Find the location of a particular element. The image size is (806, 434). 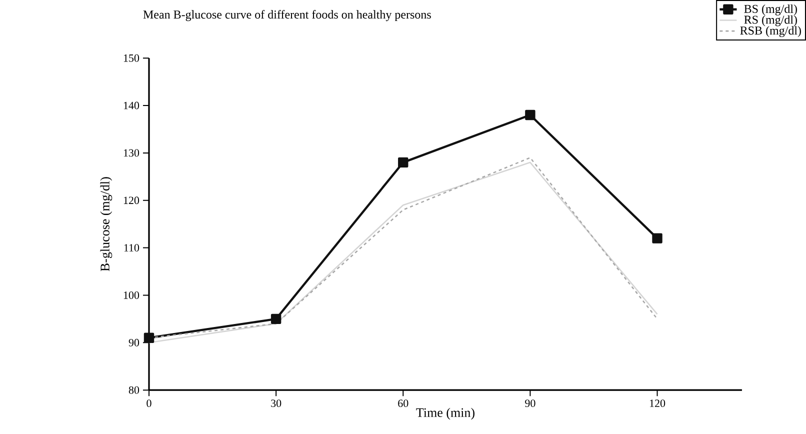

legend-label: RSB (mg/dl) is located at coordinates (770, 32).